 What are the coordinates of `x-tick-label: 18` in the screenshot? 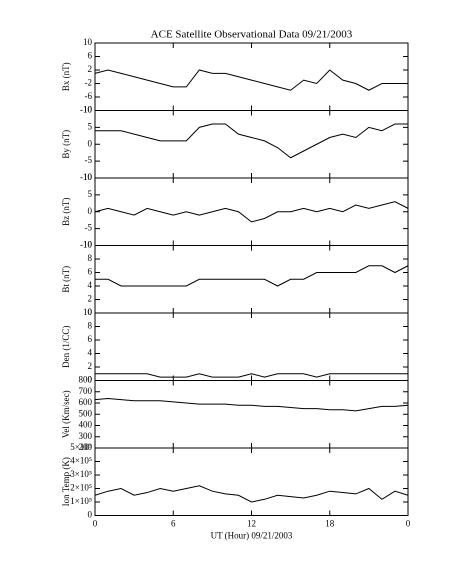 It's located at (330, 524).